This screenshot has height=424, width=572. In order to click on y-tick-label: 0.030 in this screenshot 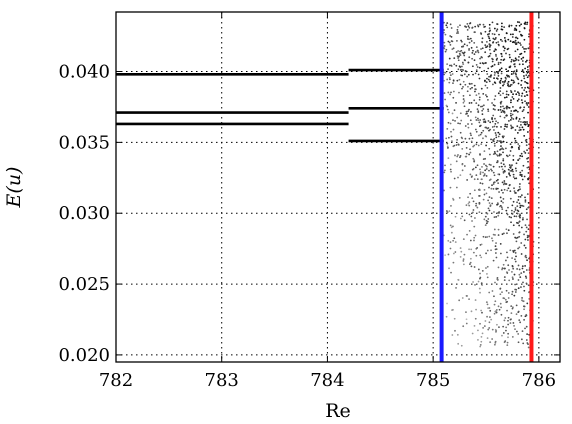, I will do `click(84, 213)`.